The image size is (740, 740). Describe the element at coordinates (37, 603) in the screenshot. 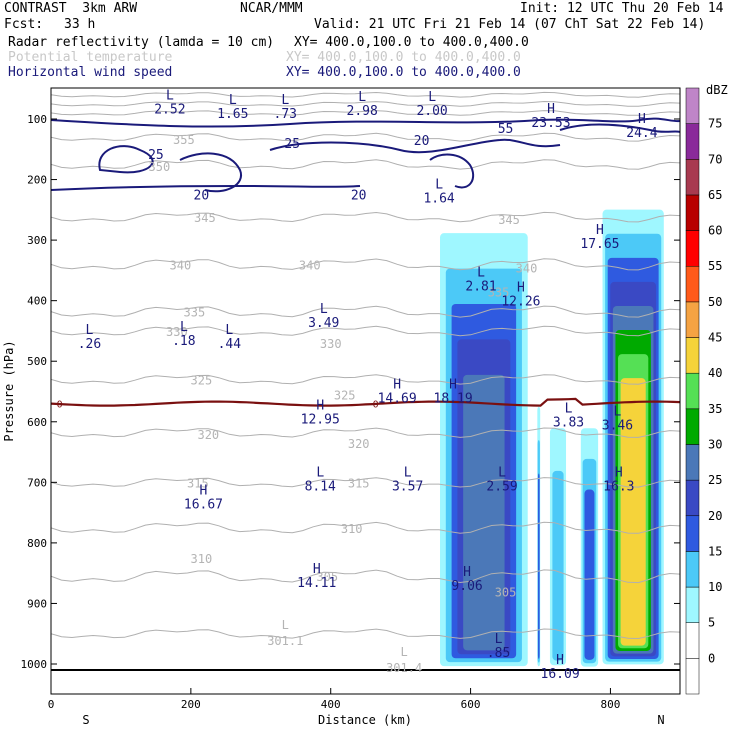

I see `y-tick-label: 900` at that location.